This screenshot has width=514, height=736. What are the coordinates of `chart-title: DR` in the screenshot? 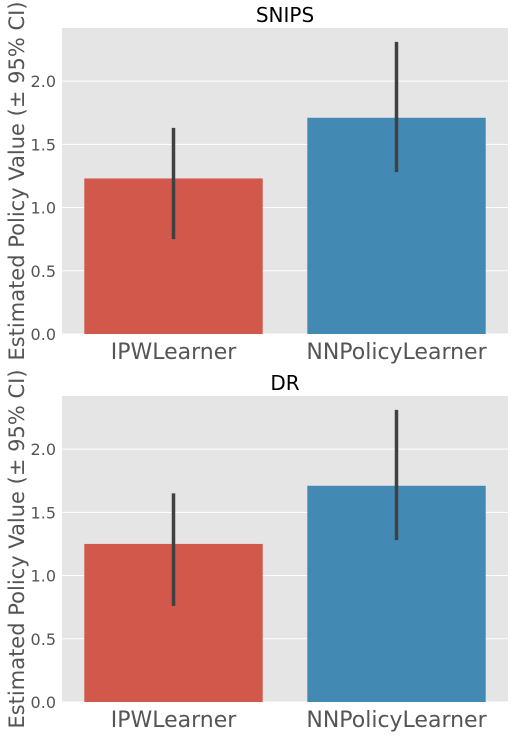 It's located at (284, 383).